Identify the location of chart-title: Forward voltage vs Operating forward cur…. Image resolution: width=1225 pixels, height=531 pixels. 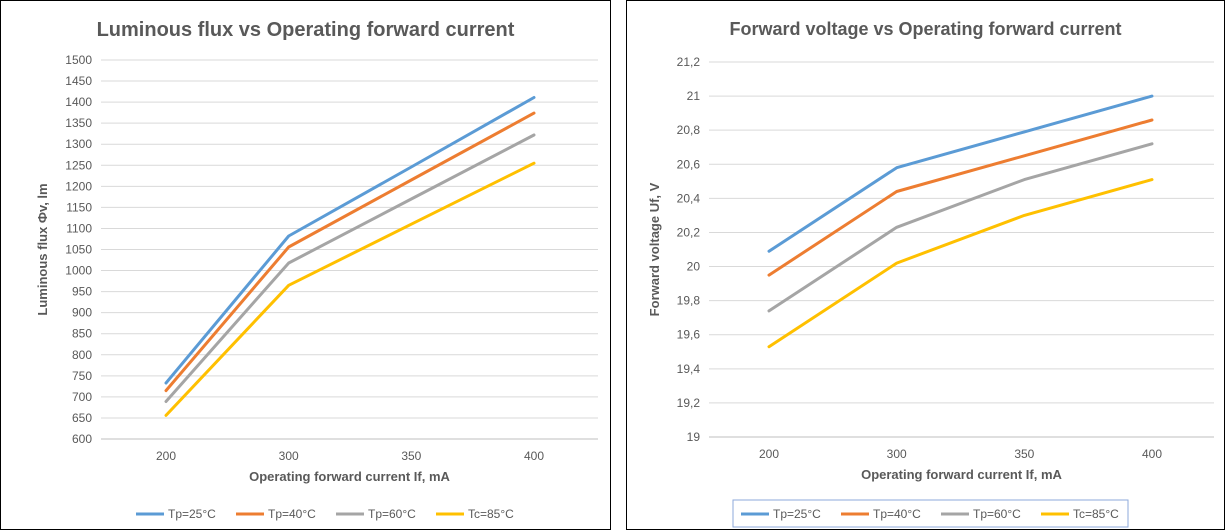
(925, 29).